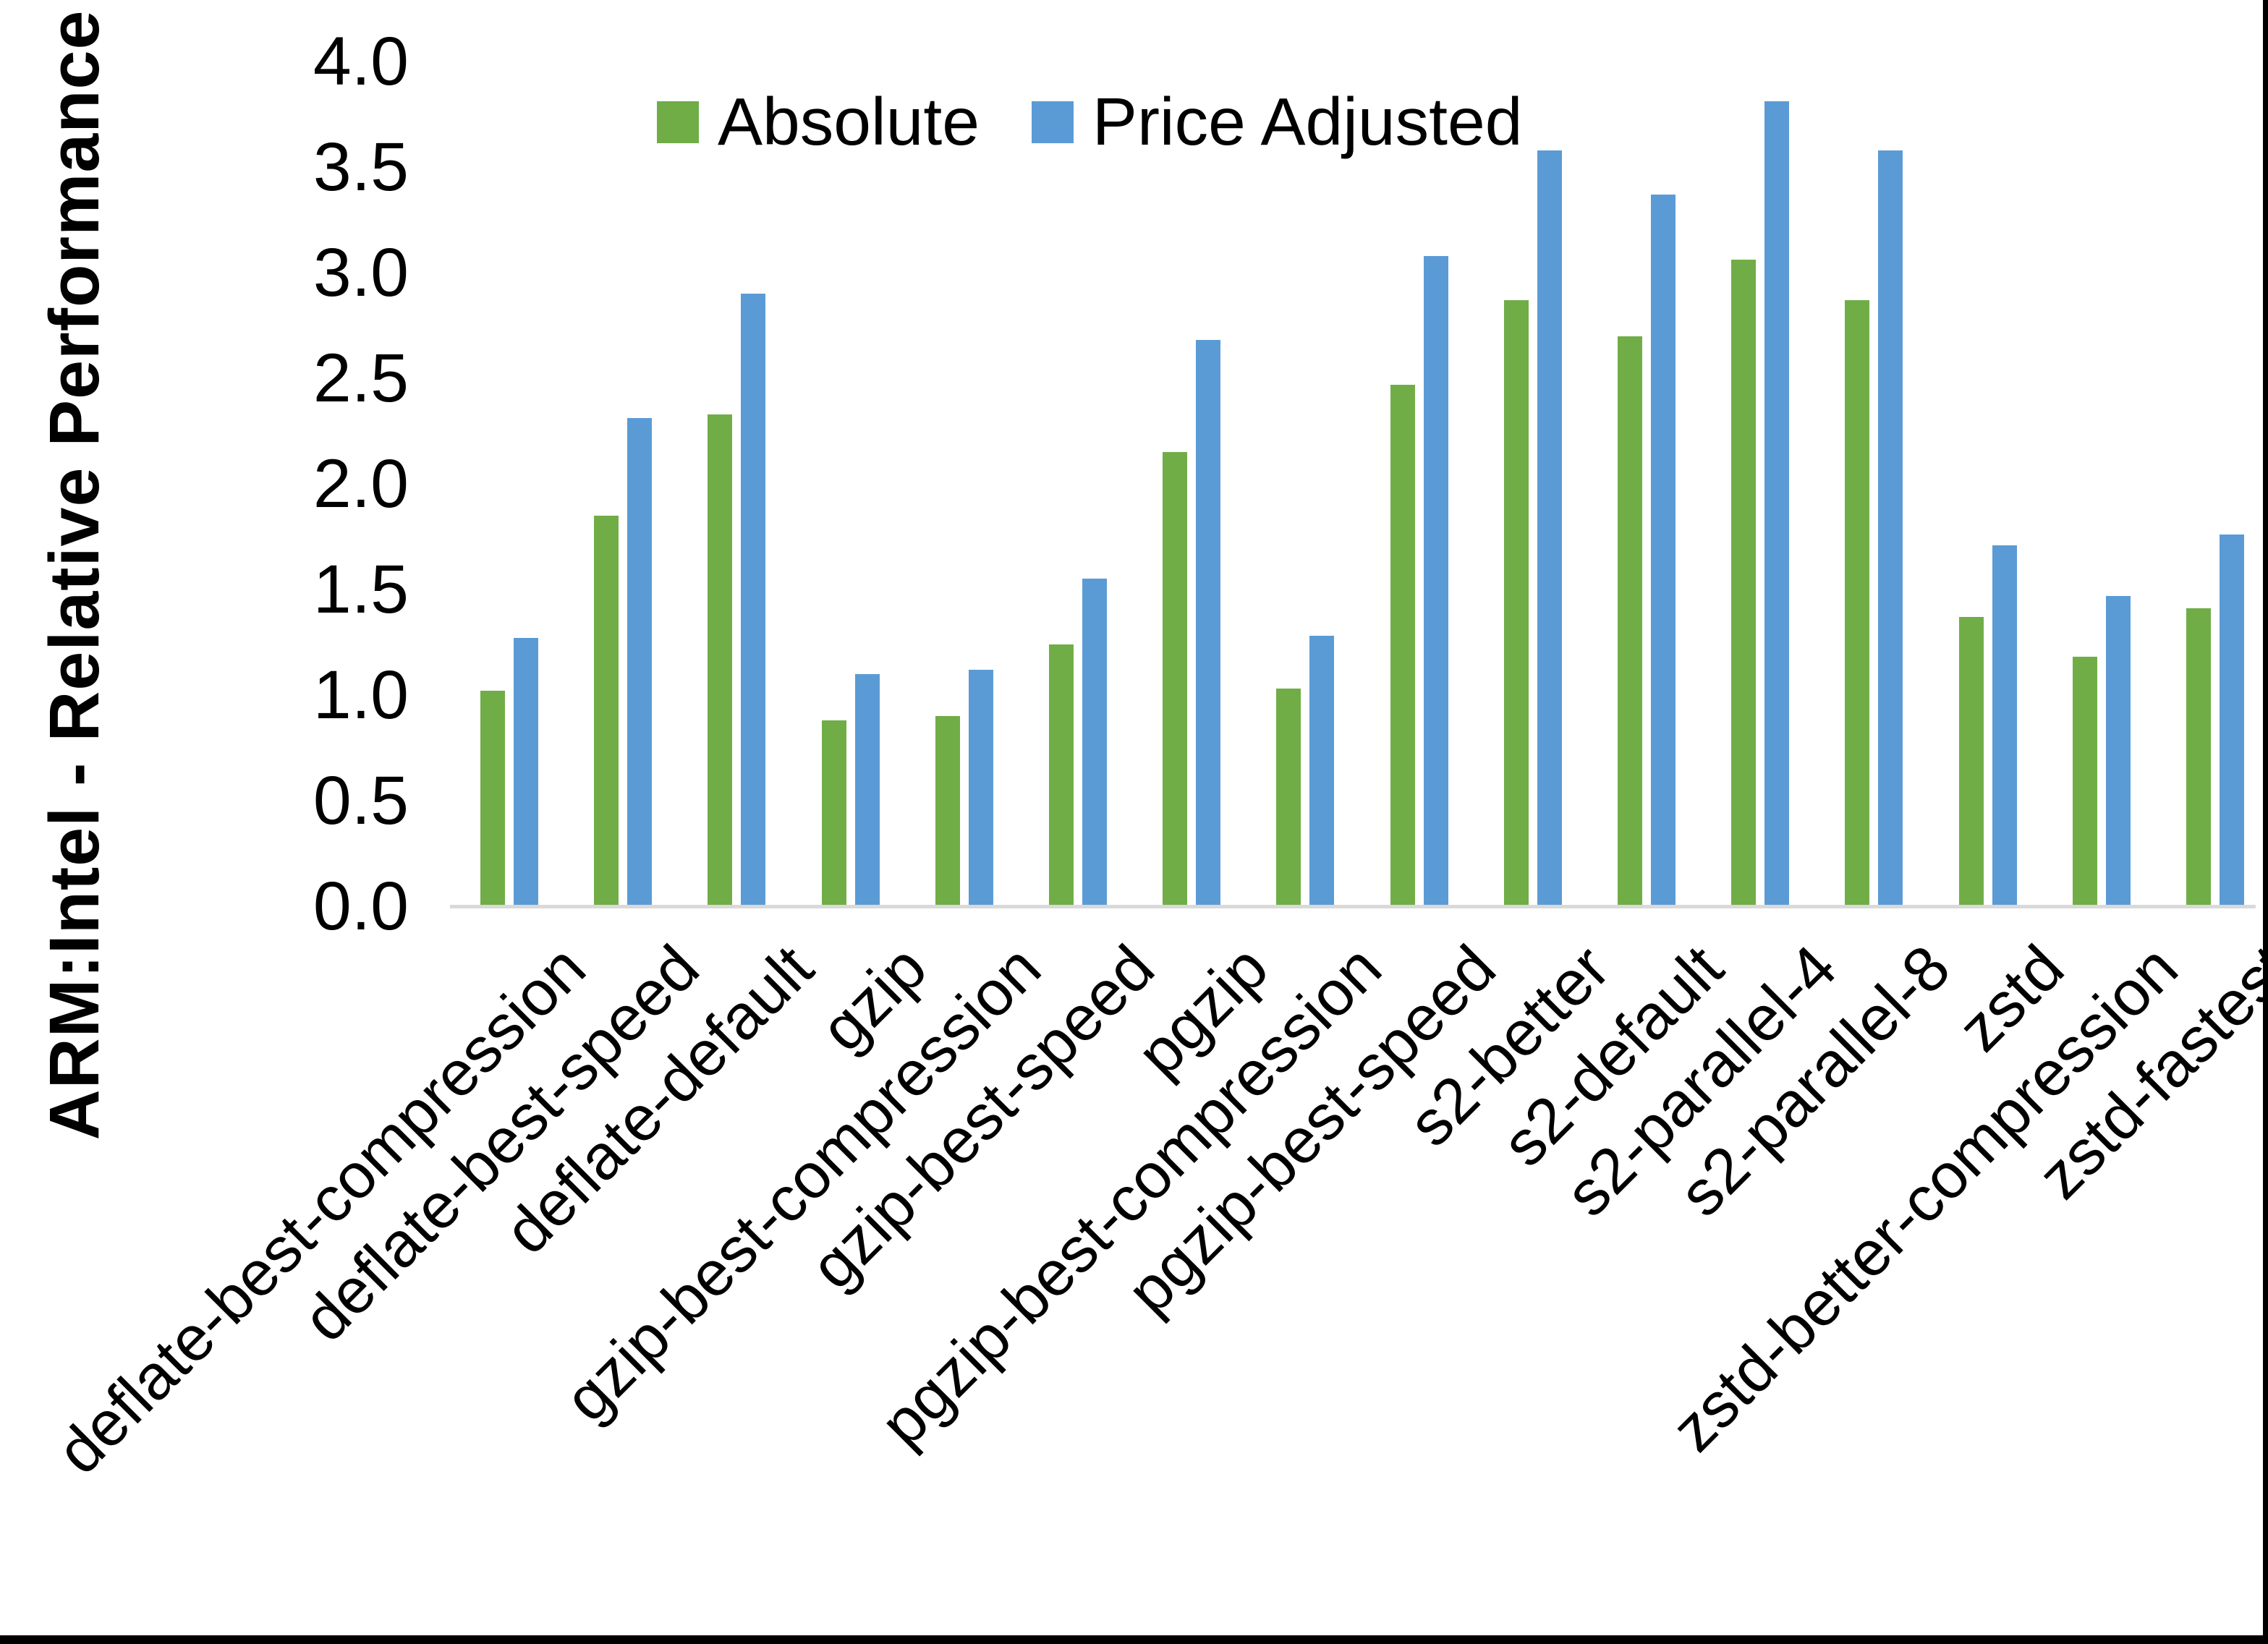 The width and height of the screenshot is (2268, 1644). I want to click on bar-absolute-deflate-best-compression, so click(492, 798).